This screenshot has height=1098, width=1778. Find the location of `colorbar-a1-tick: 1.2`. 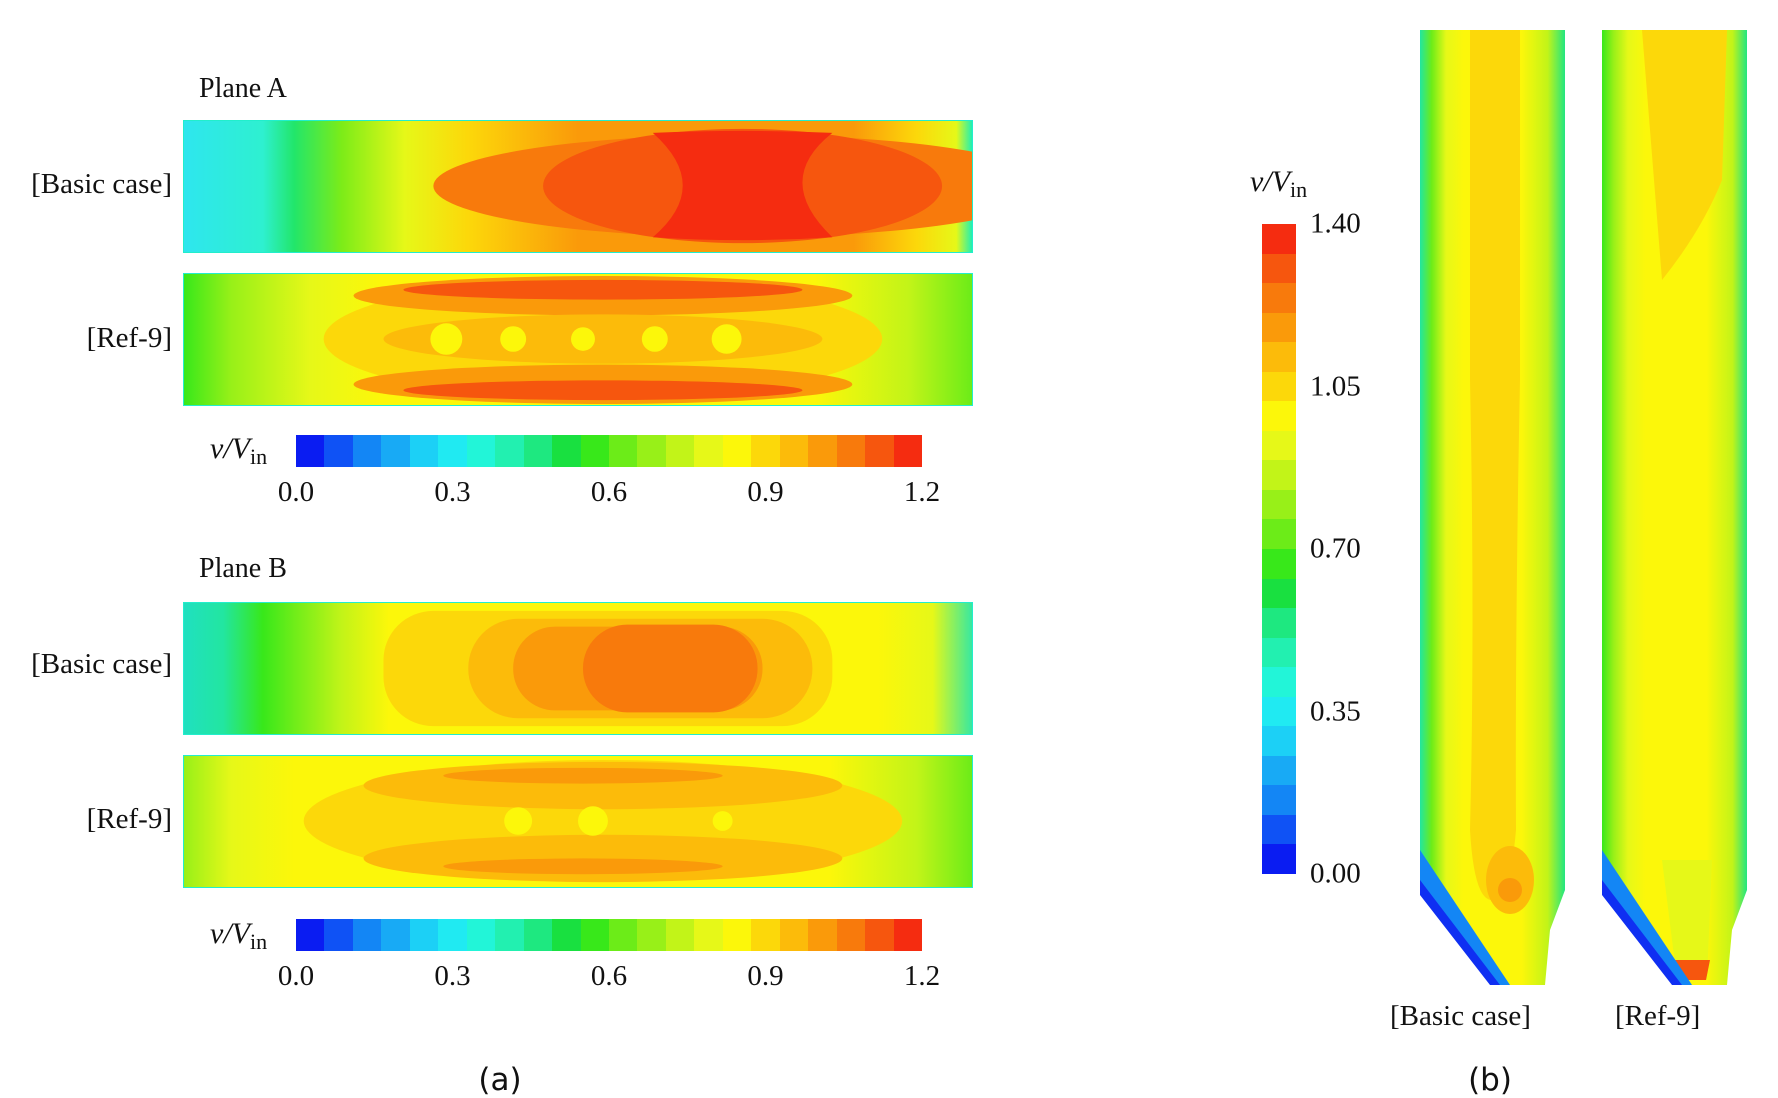

colorbar-a1-tick: 1.2 is located at coordinates (922, 492).